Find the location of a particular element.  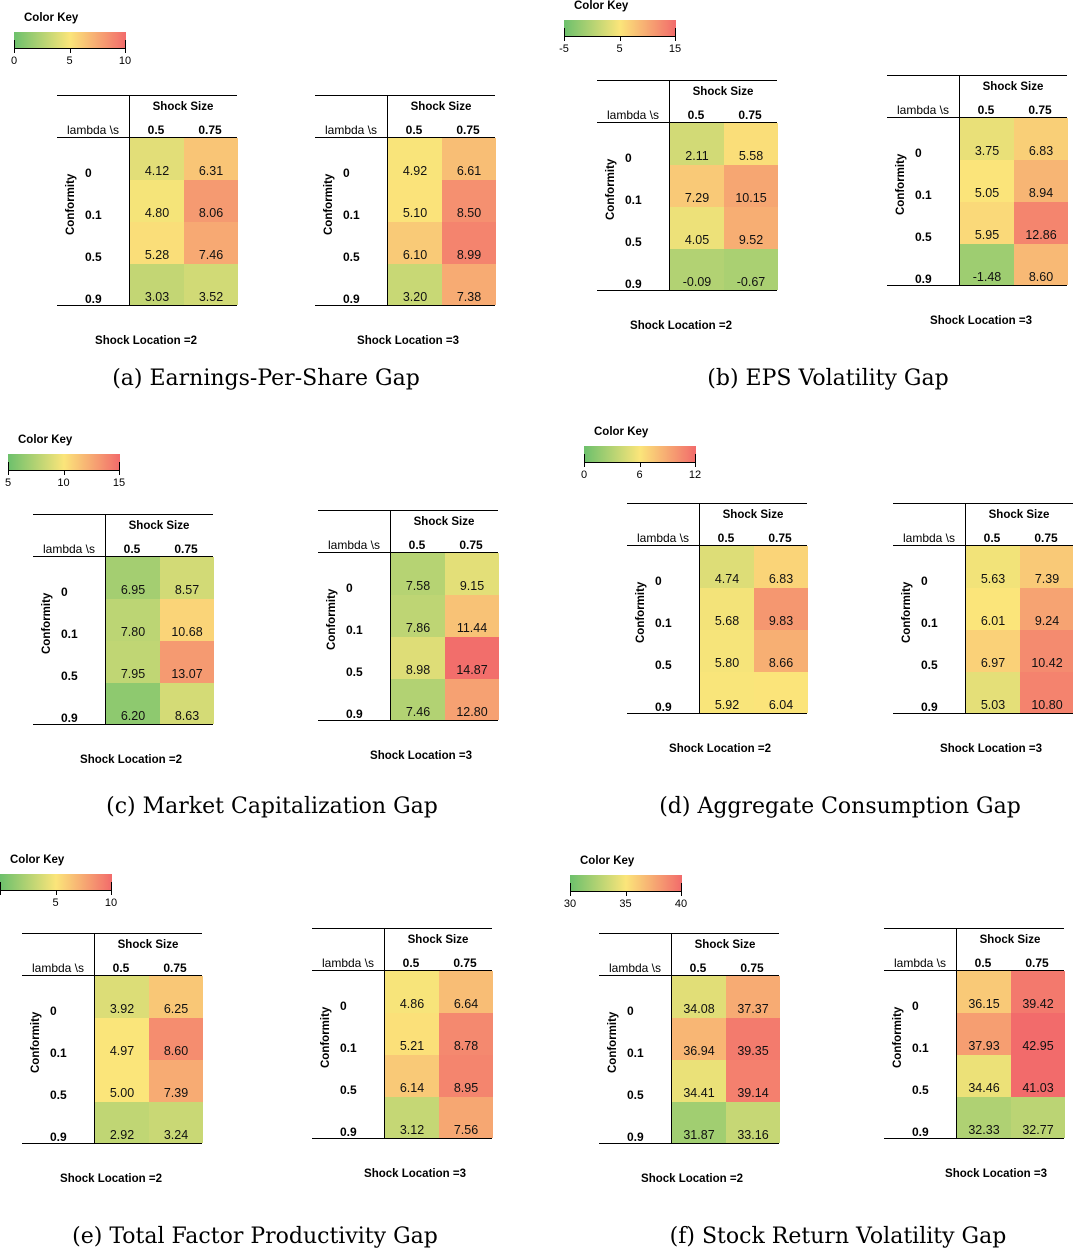

heatmap-cell: 3.20 is located at coordinates (415, 284).